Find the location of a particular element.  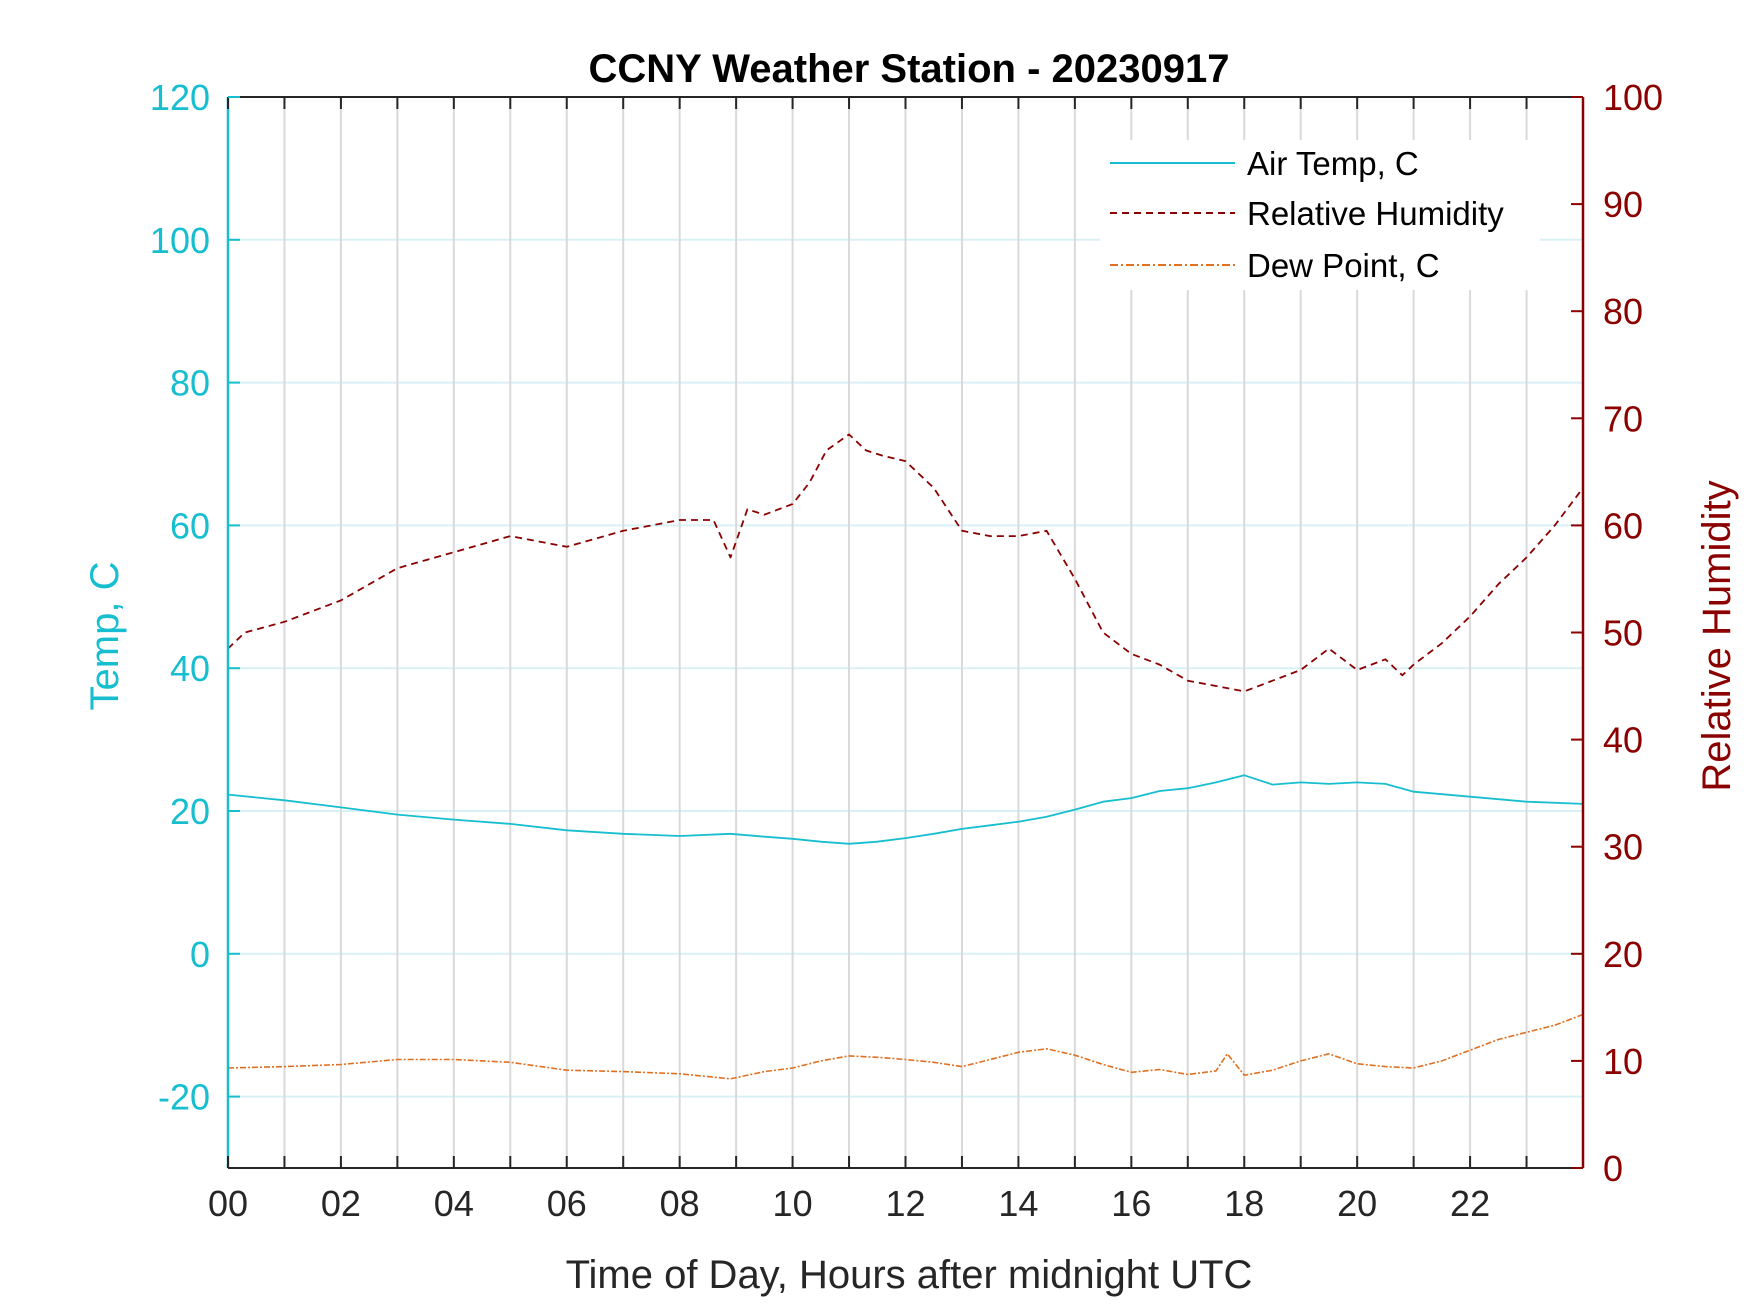

x-tick-label: 00 is located at coordinates (228, 1203).